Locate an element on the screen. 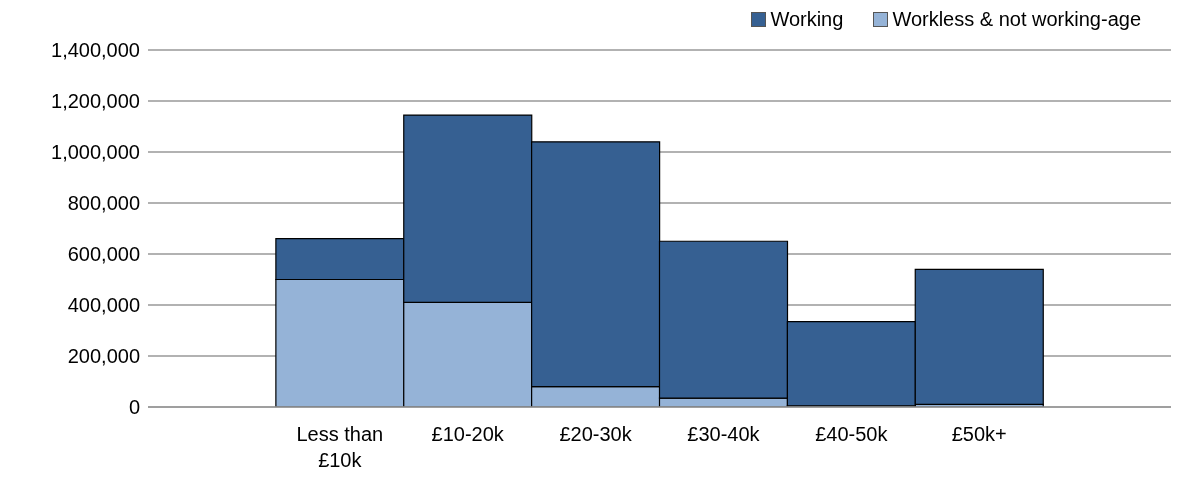 This screenshot has height=495, width=1179. legend-label: Working is located at coordinates (807, 19).